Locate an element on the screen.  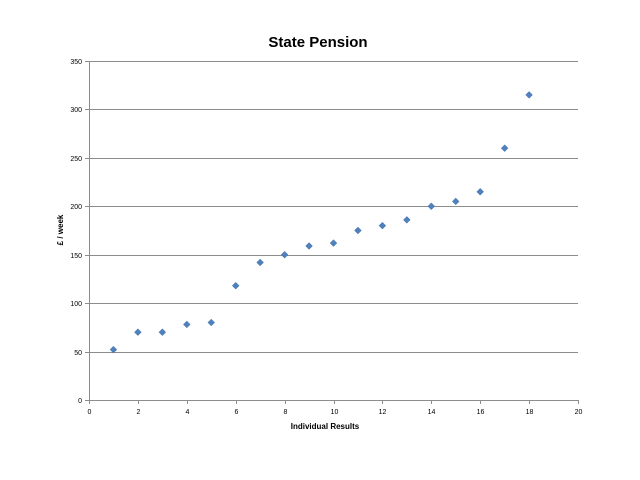
y-tick-labels: 0 50 100 150 200 250 300 350 is located at coordinates (76, 232).